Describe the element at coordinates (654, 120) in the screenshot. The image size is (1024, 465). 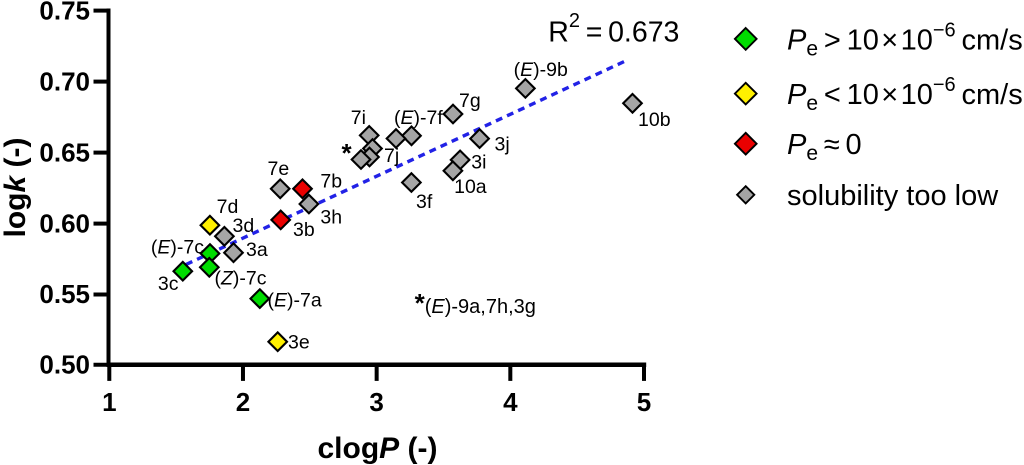
I see `svg-text: 10b` at that location.